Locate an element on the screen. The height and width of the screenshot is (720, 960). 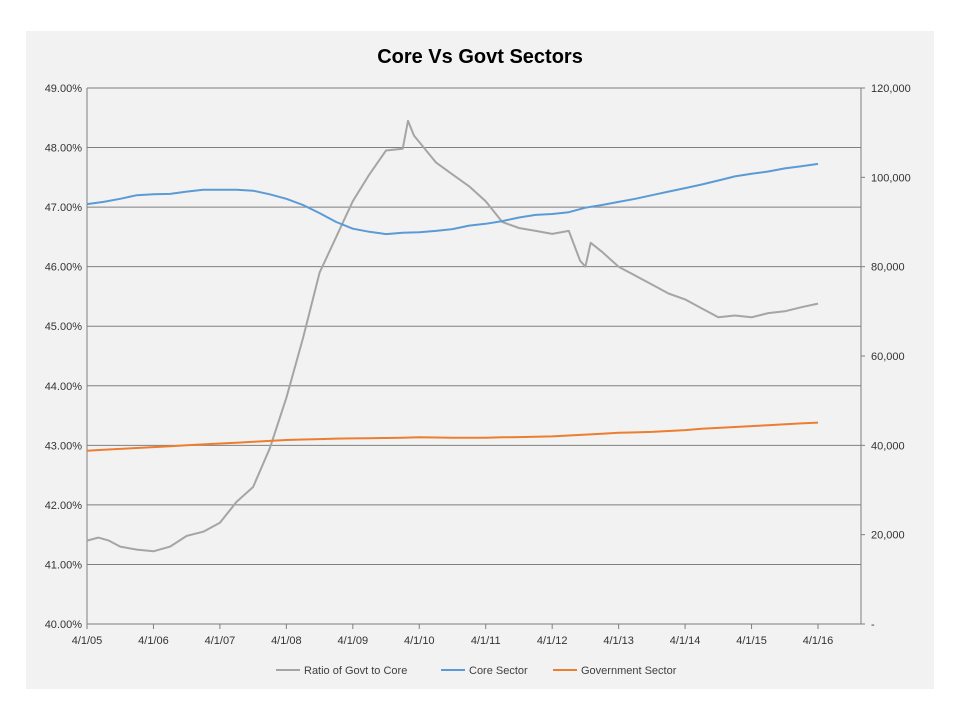
chart-title: Core Vs Govt Sectors is located at coordinates (480, 57).